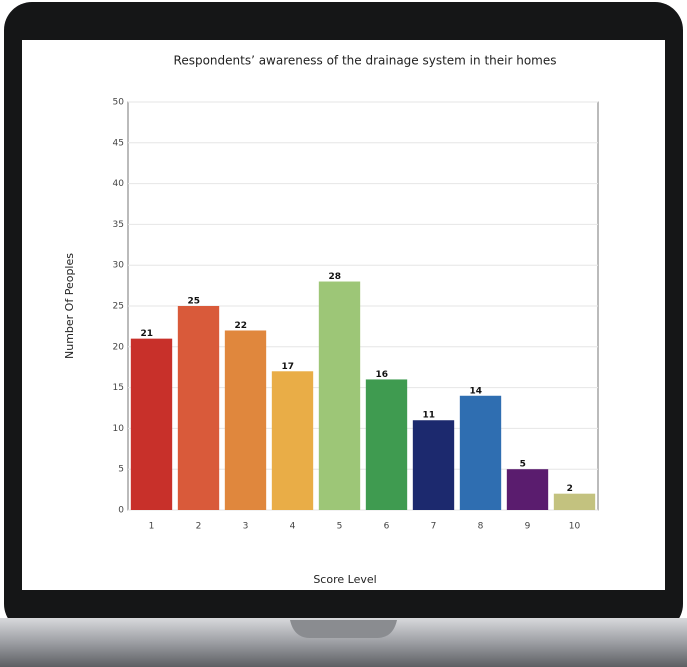  I want to click on x-tick-label: 4, so click(293, 527).